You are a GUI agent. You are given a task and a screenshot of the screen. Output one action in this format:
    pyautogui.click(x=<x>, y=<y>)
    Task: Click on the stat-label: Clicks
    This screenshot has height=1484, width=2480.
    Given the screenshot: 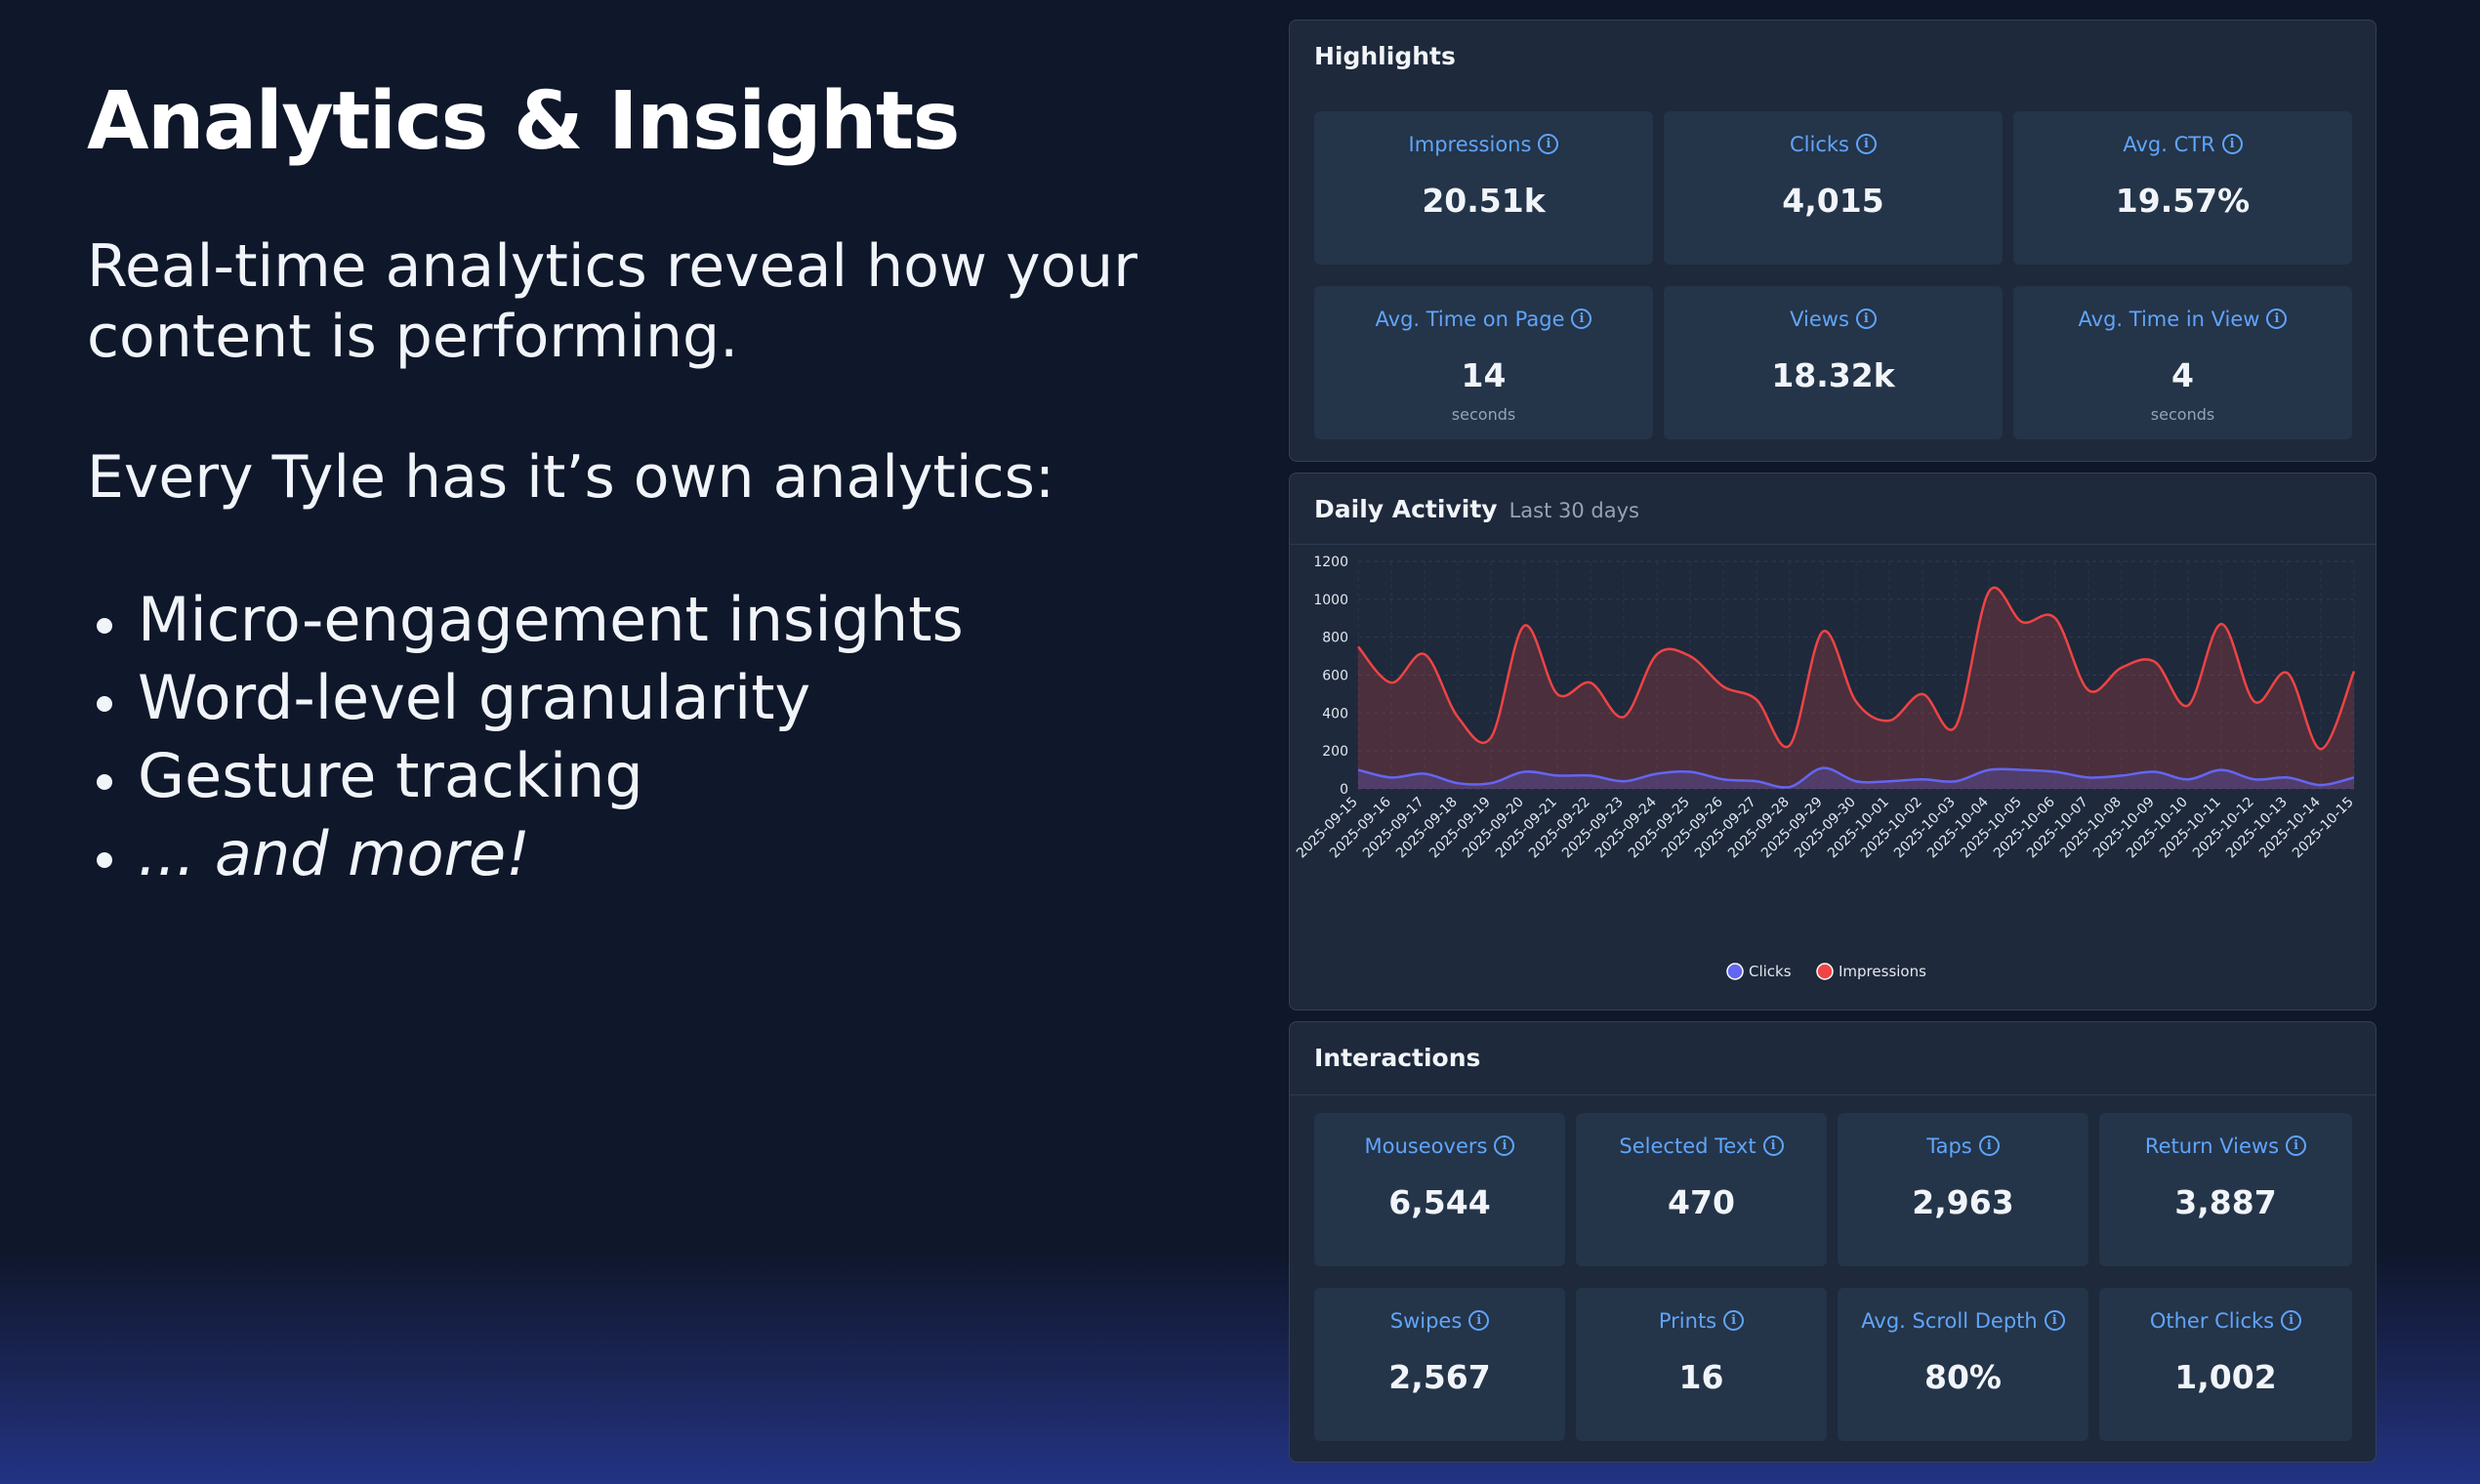 What is the action you would take?
    pyautogui.click(x=1819, y=145)
    